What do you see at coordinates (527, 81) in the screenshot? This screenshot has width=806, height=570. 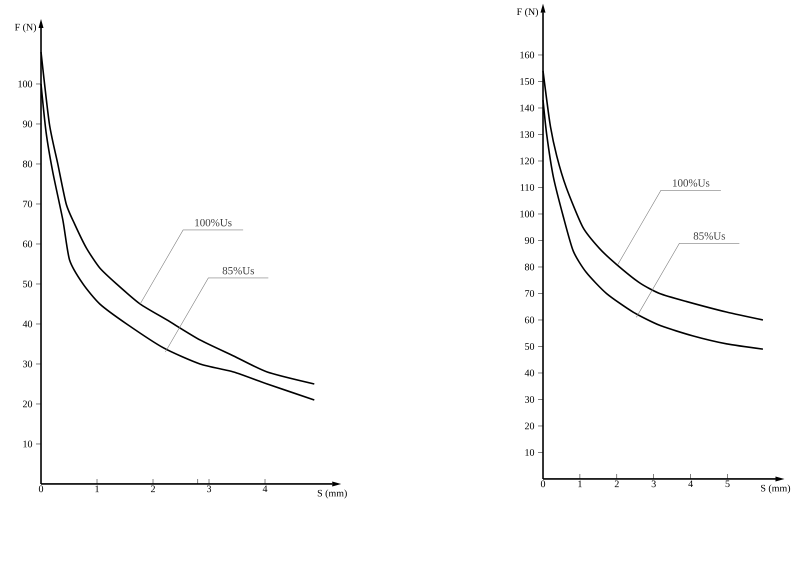 I see `y-tick-label: 150` at bounding box center [527, 81].